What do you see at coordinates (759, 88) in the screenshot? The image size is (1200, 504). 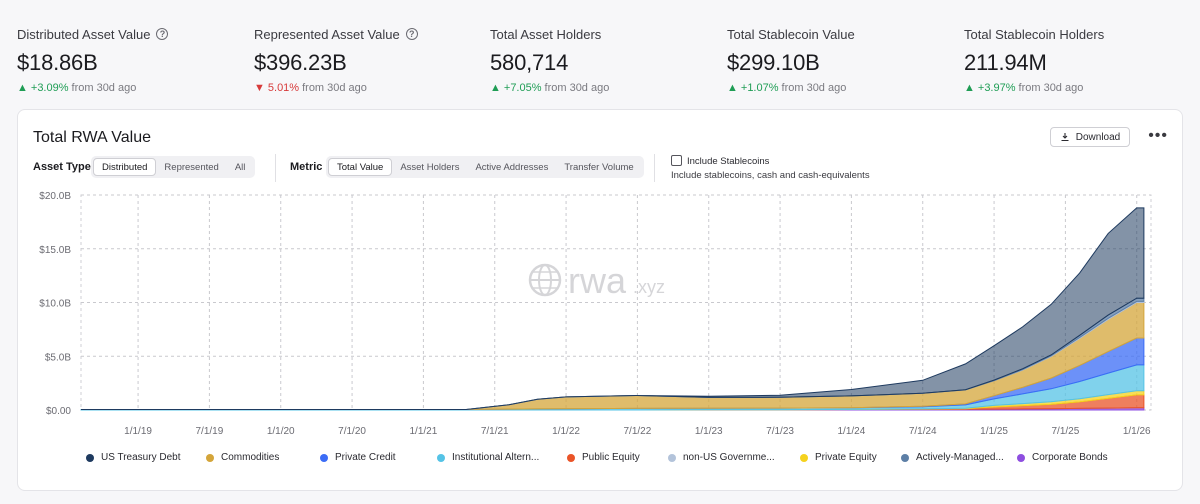 I see `stat-change: +1.07%` at bounding box center [759, 88].